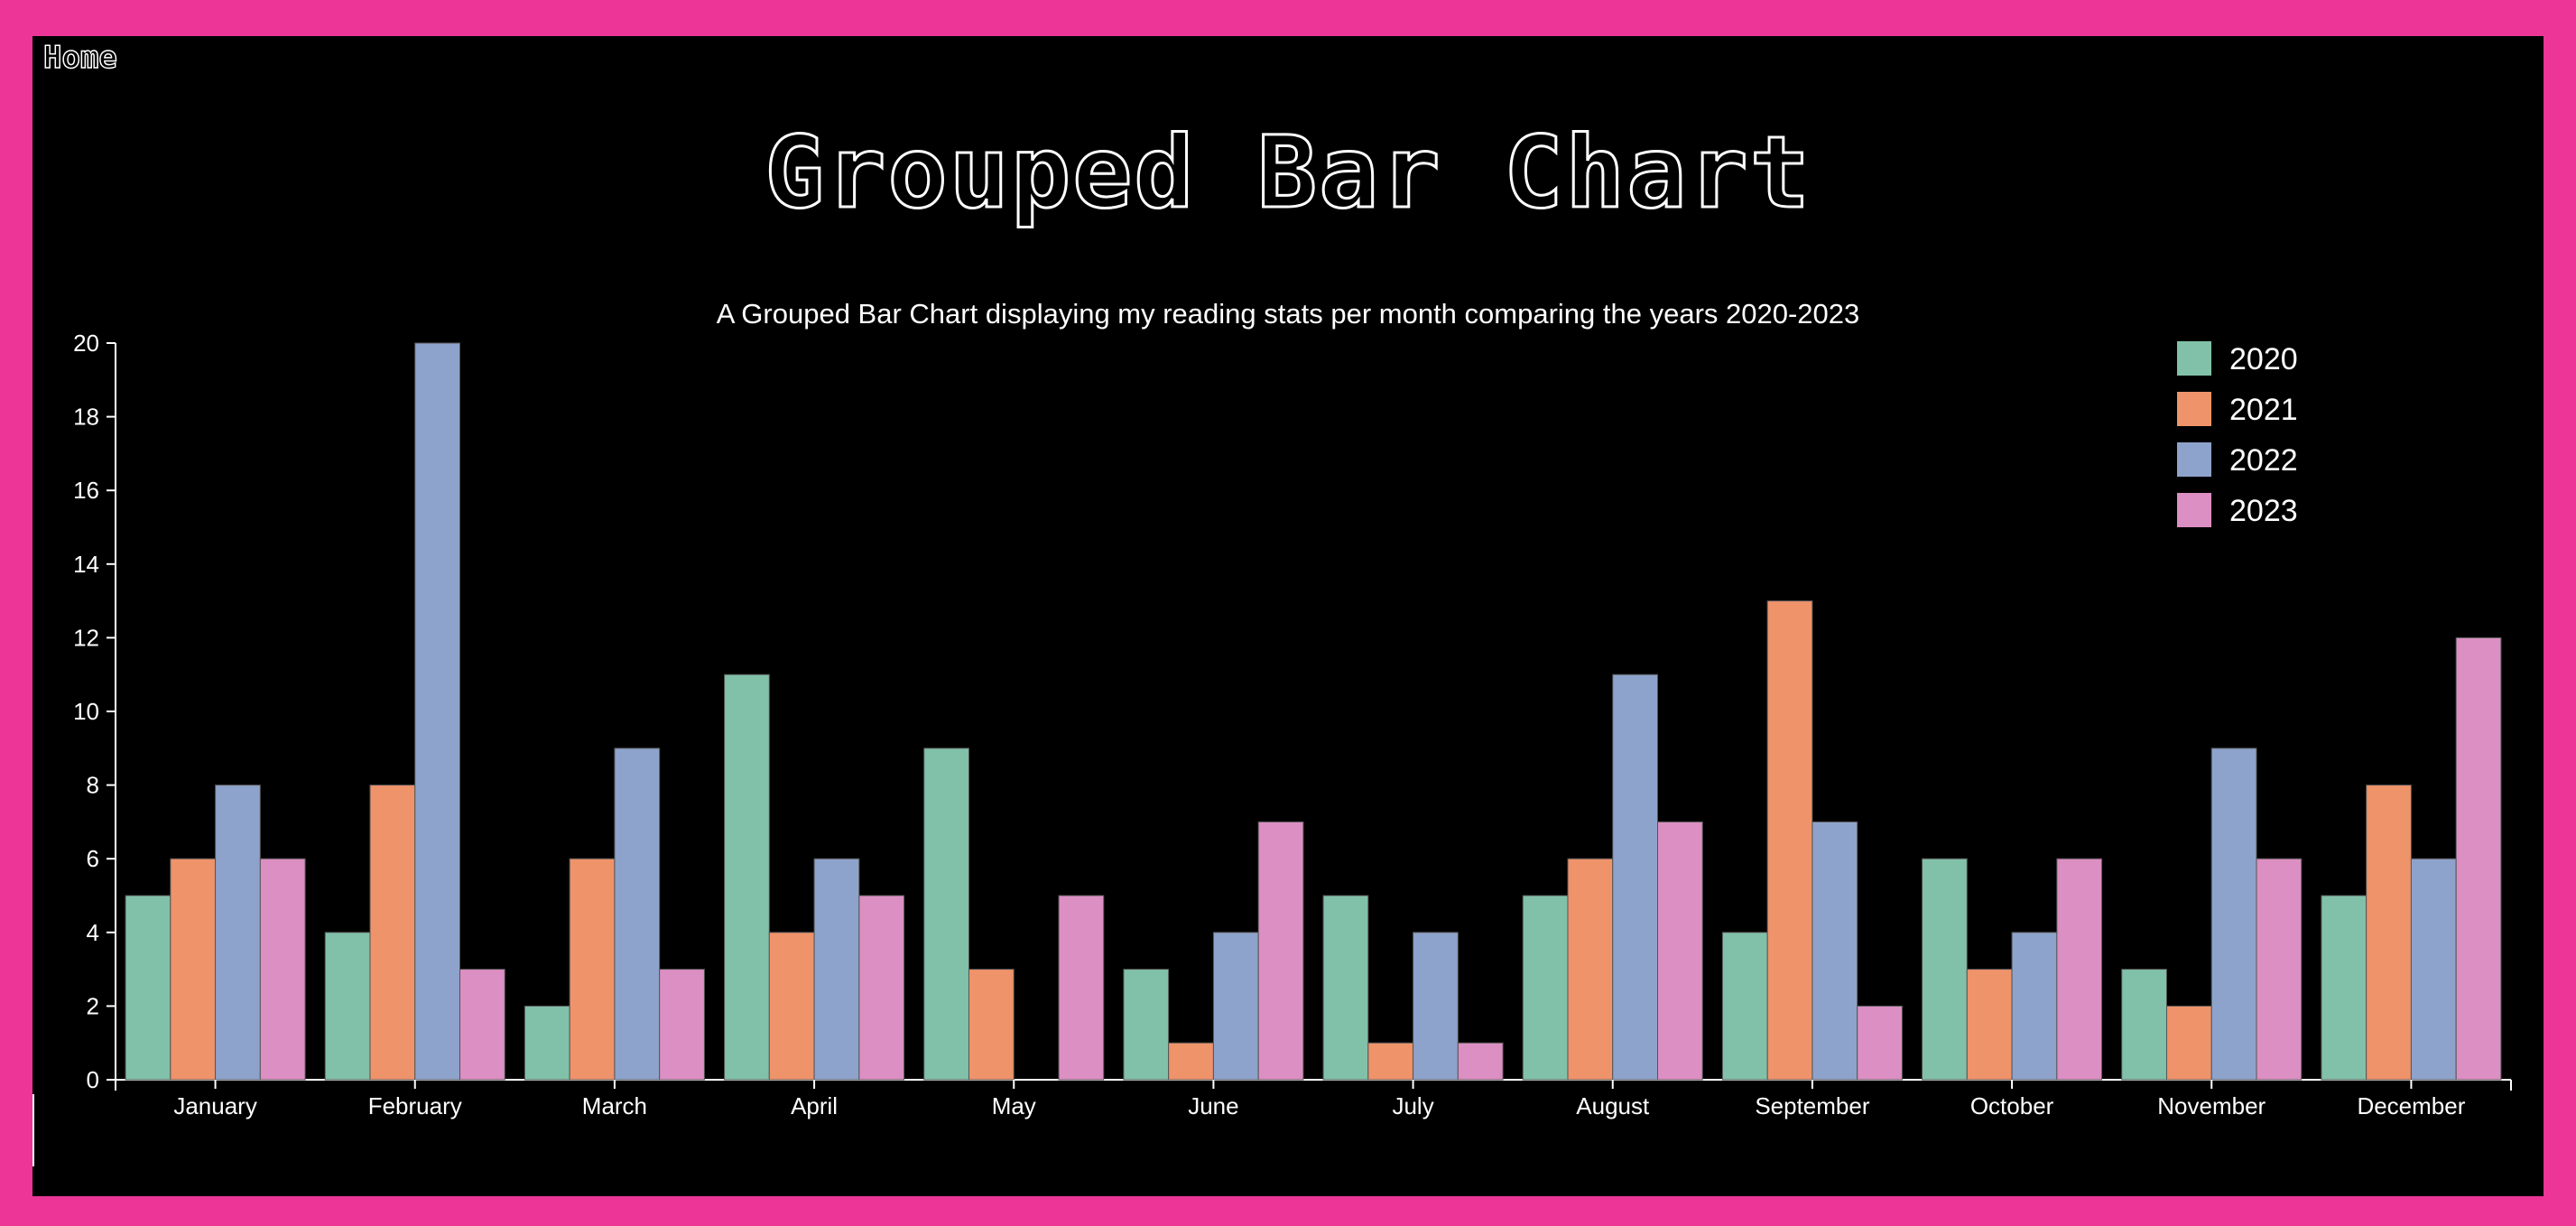  What do you see at coordinates (93, 932) in the screenshot?
I see `y-tick-label: 4` at bounding box center [93, 932].